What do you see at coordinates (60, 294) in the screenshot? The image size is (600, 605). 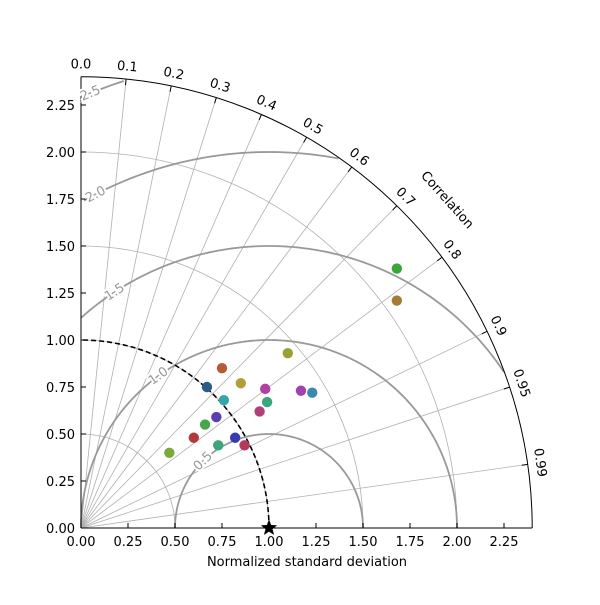 I see `y-tick-label: 1.25` at bounding box center [60, 294].